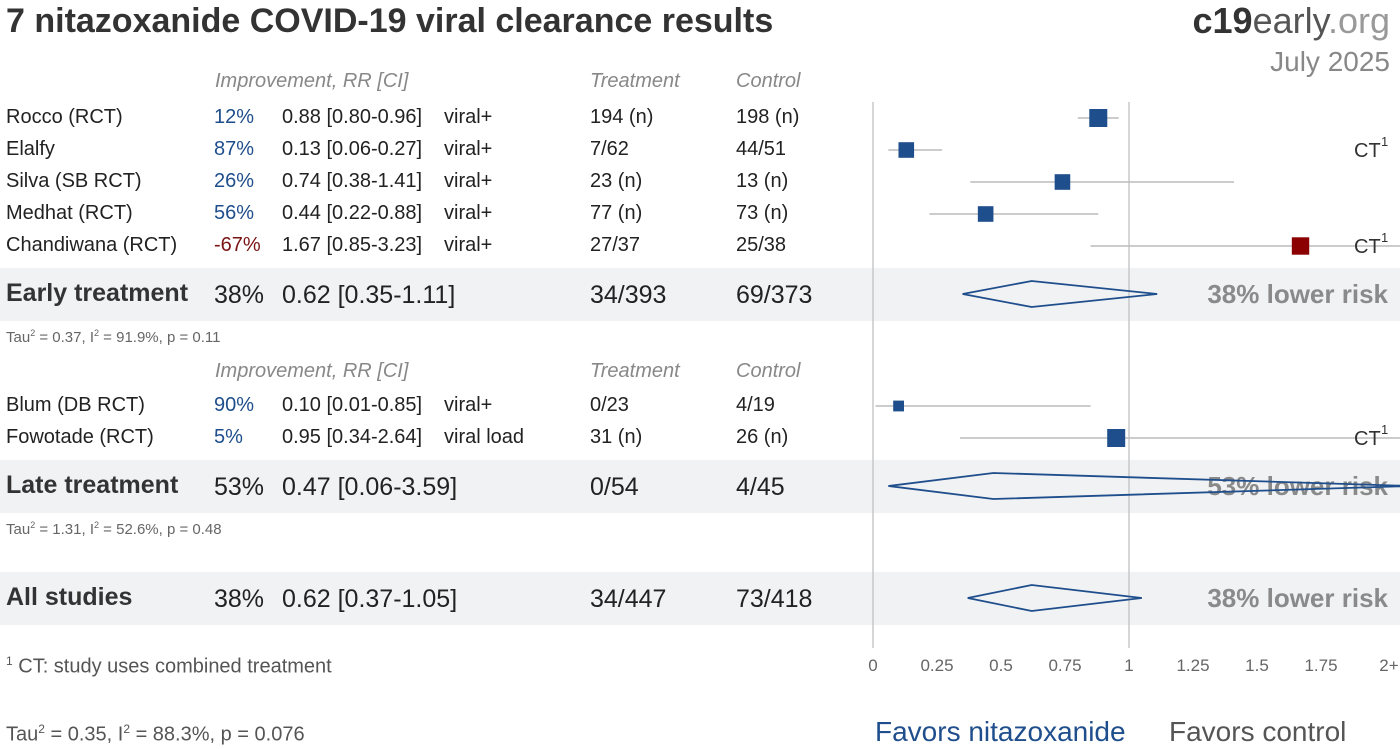 The image size is (1400, 749). I want to click on early-row-3-name: Medhat (RCT), so click(69, 213).